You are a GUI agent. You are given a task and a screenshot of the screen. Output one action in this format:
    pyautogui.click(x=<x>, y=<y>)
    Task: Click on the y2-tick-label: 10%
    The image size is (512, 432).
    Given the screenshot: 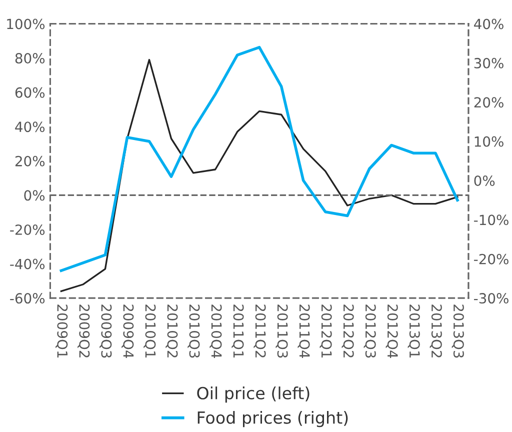 What is the action you would take?
    pyautogui.click(x=489, y=141)
    